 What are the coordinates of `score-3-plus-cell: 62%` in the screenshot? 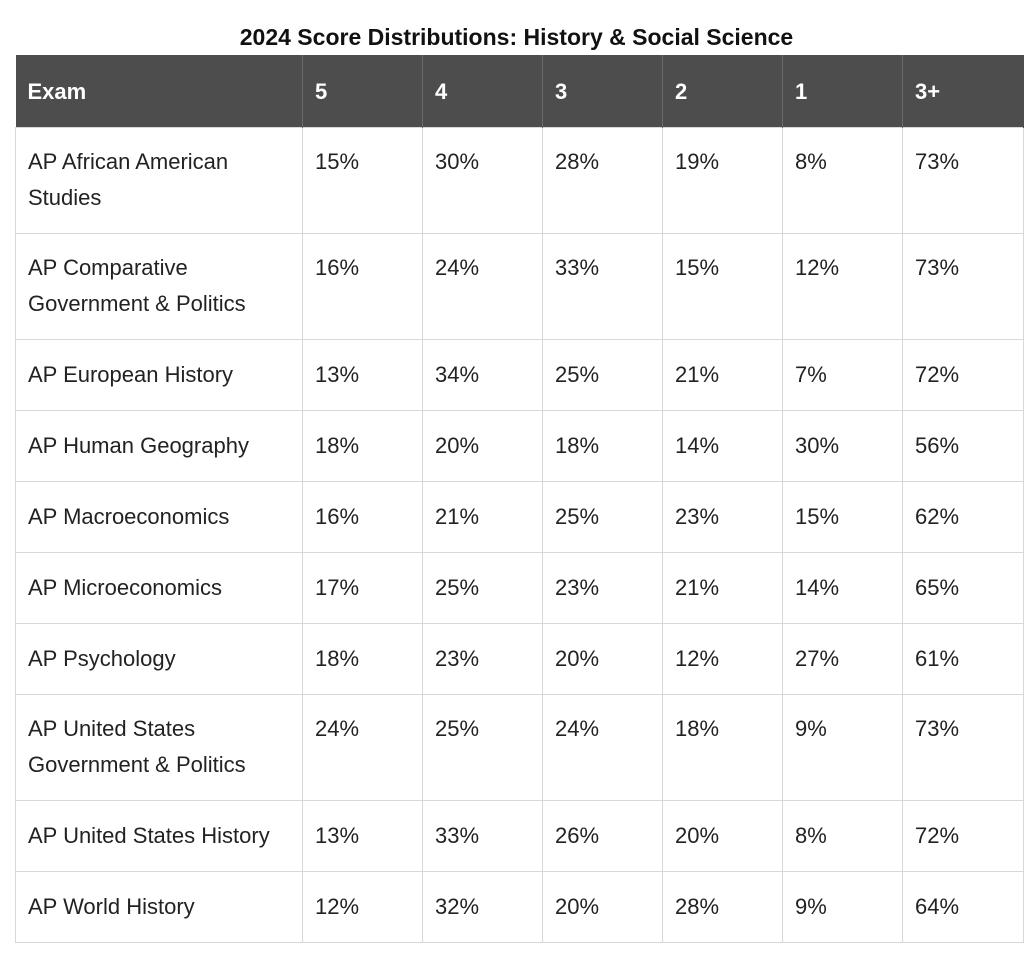 It's located at (963, 517).